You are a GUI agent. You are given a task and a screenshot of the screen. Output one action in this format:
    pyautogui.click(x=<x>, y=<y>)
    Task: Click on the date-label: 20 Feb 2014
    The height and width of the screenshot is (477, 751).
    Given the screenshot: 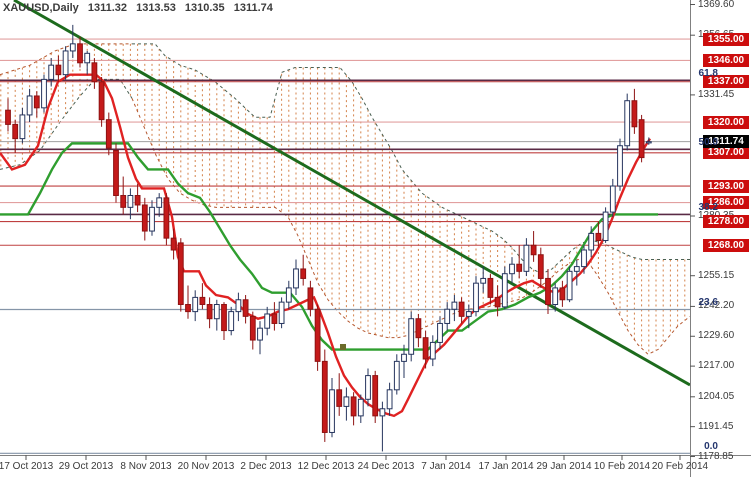 What is the action you would take?
    pyautogui.click(x=680, y=466)
    